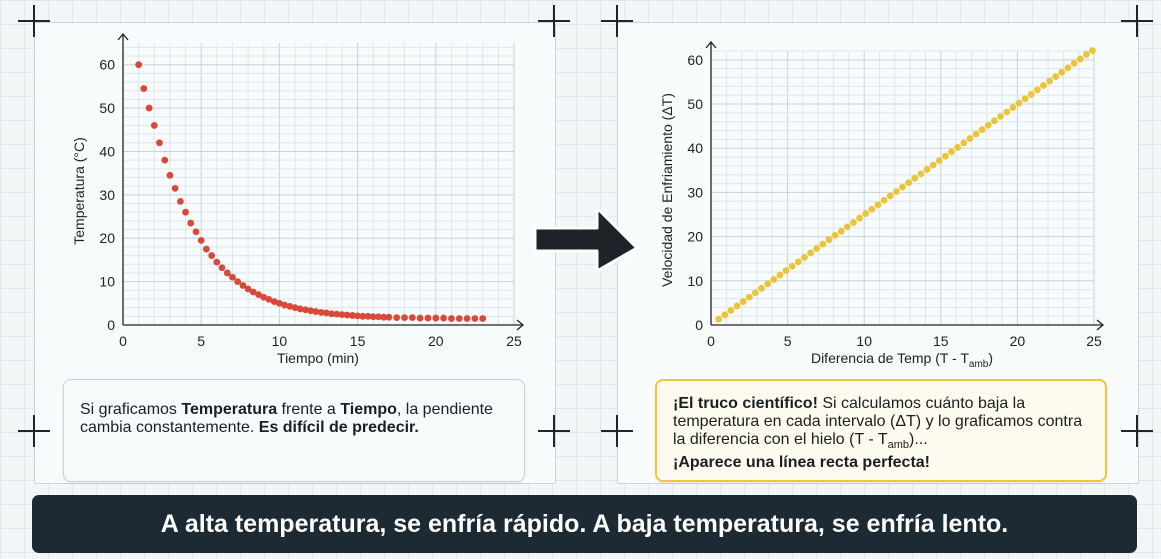 The height and width of the screenshot is (559, 1161). I want to click on data-points, so click(311, 191).